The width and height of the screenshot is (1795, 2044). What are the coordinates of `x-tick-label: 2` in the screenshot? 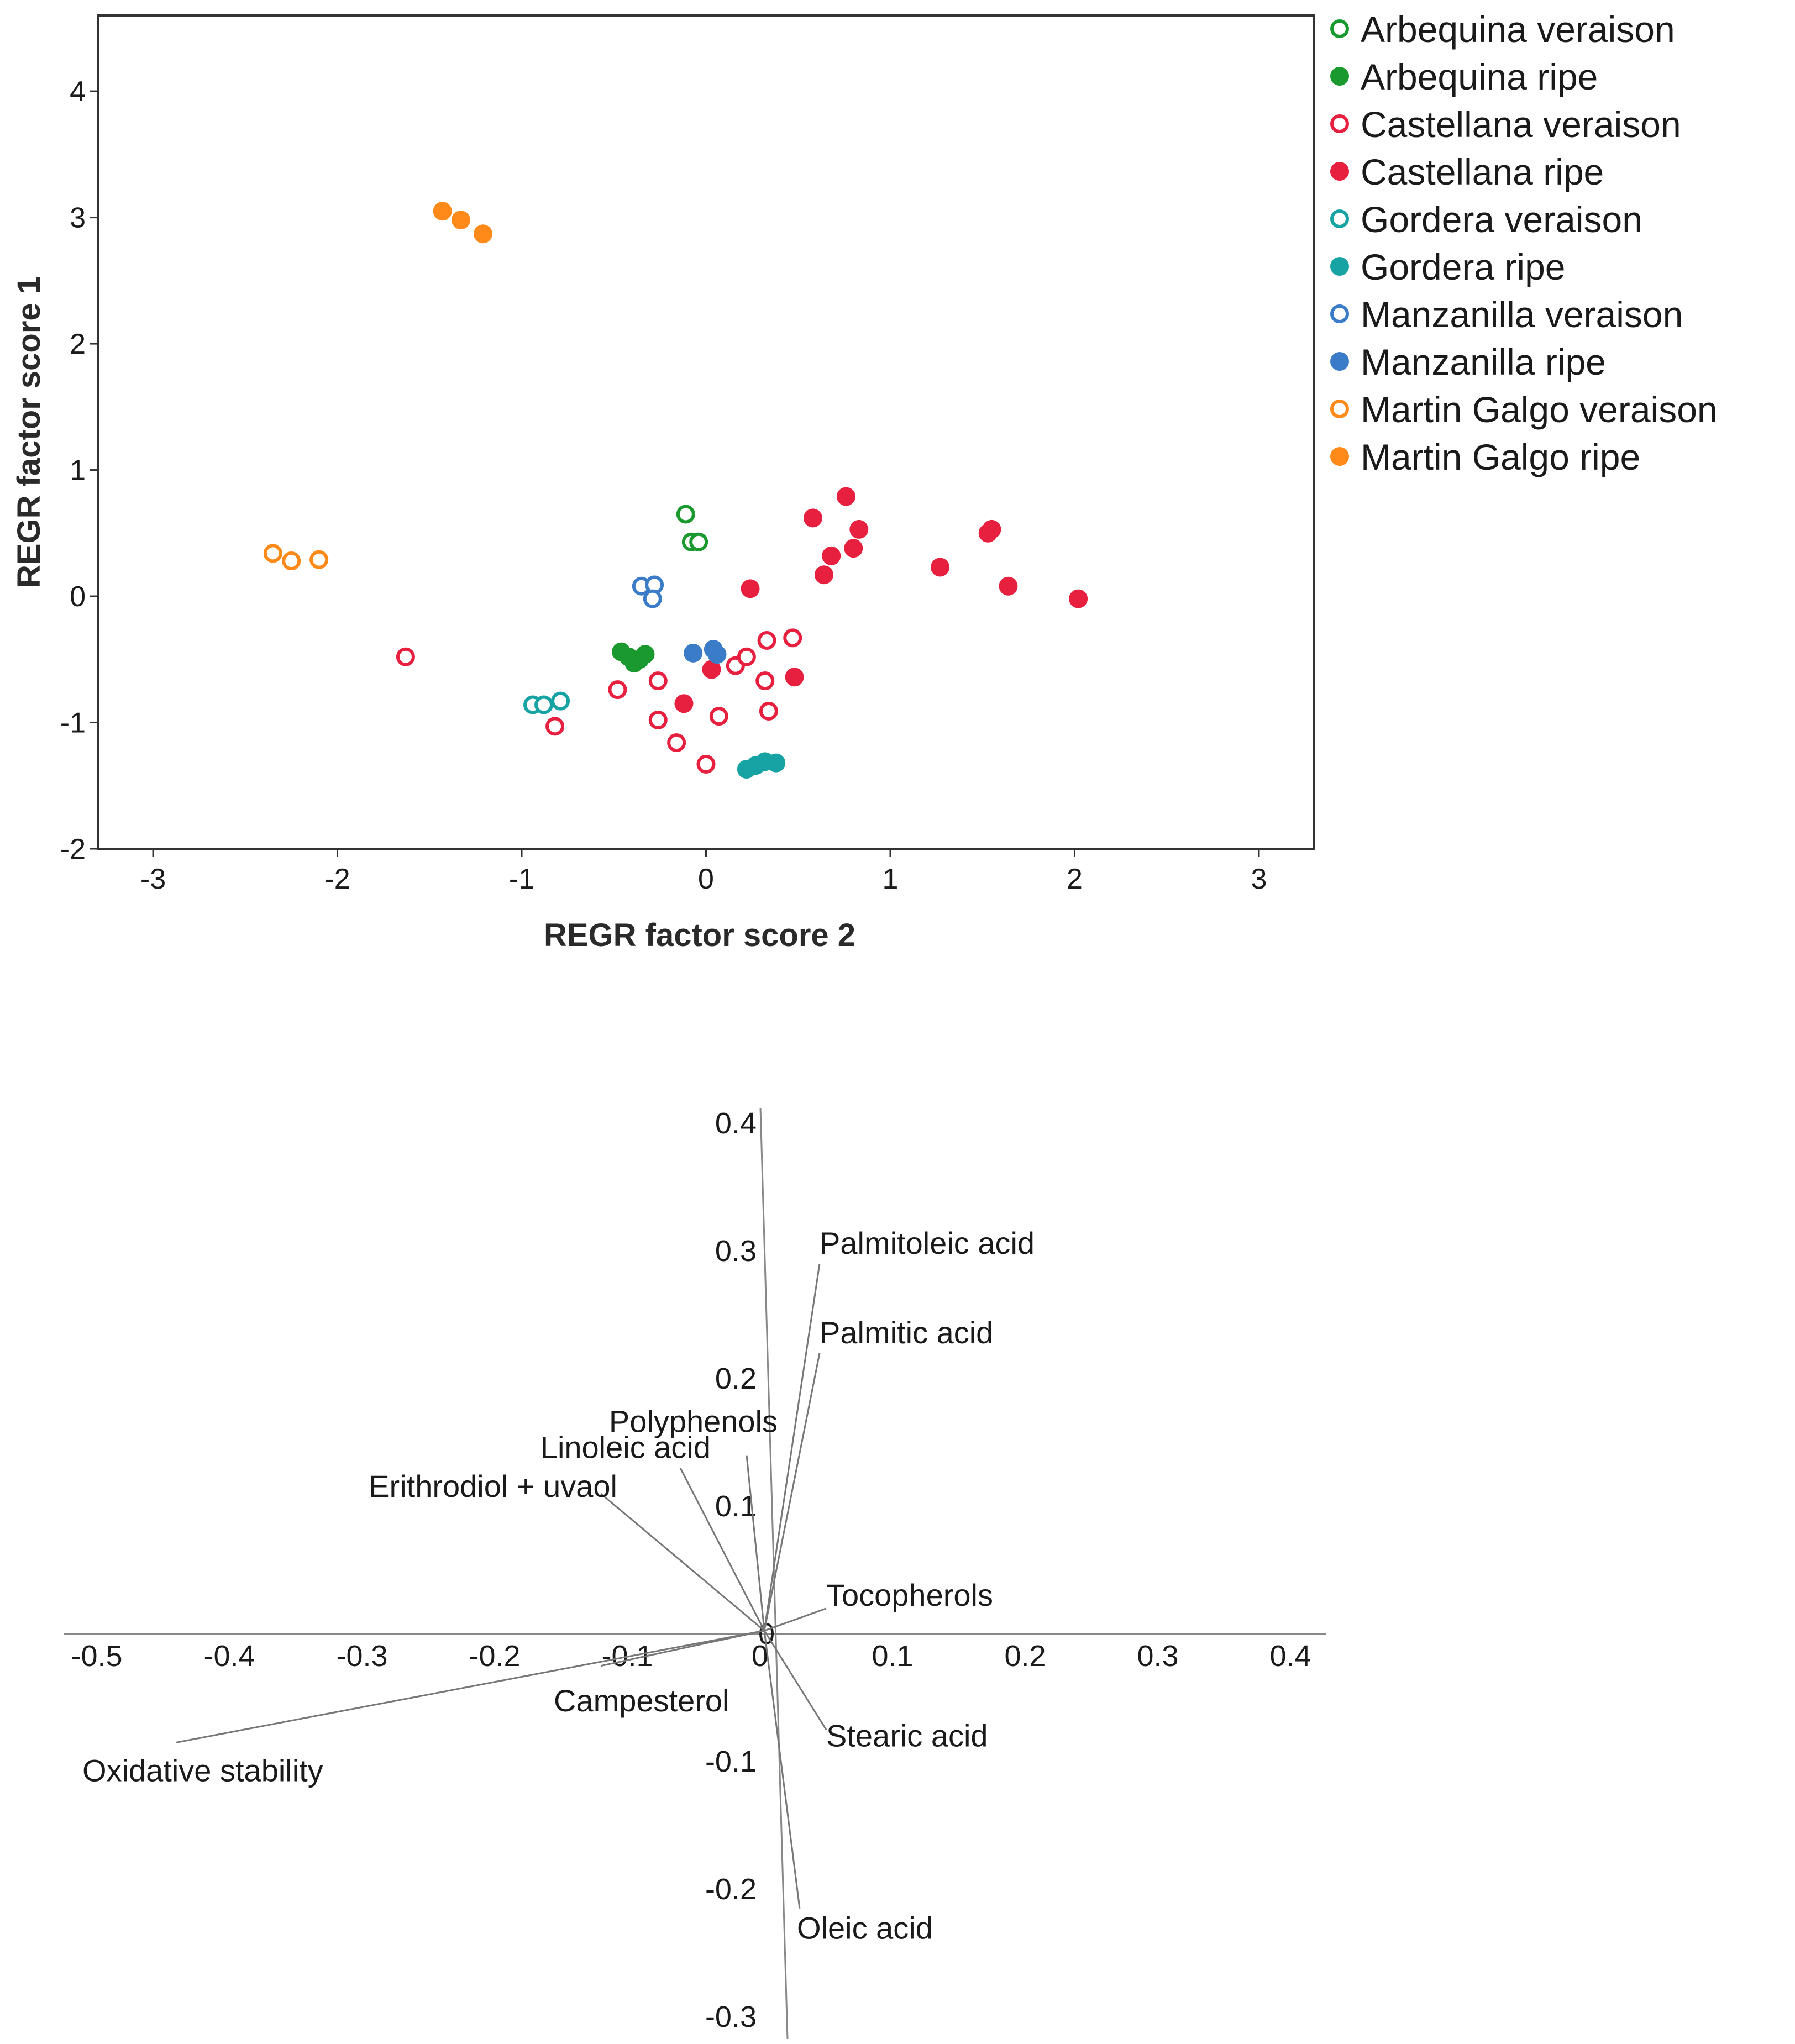 It's located at (1075, 879).